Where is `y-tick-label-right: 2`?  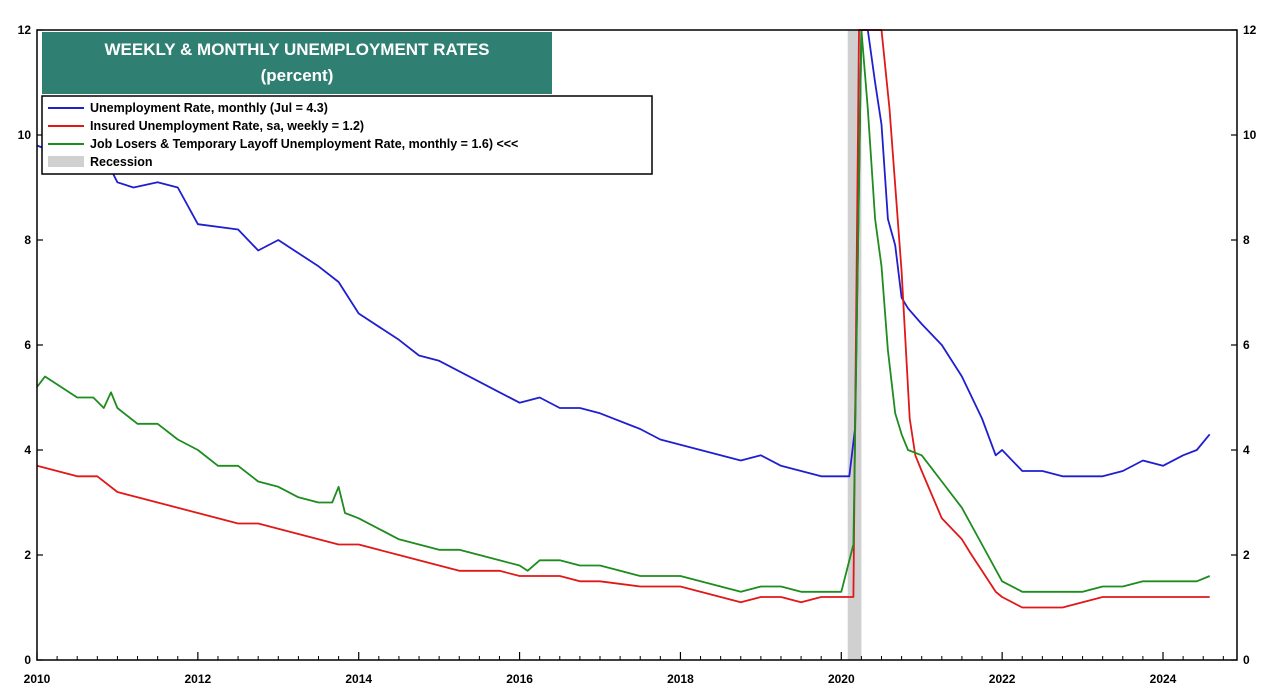
y-tick-label-right: 2 is located at coordinates (1246, 555).